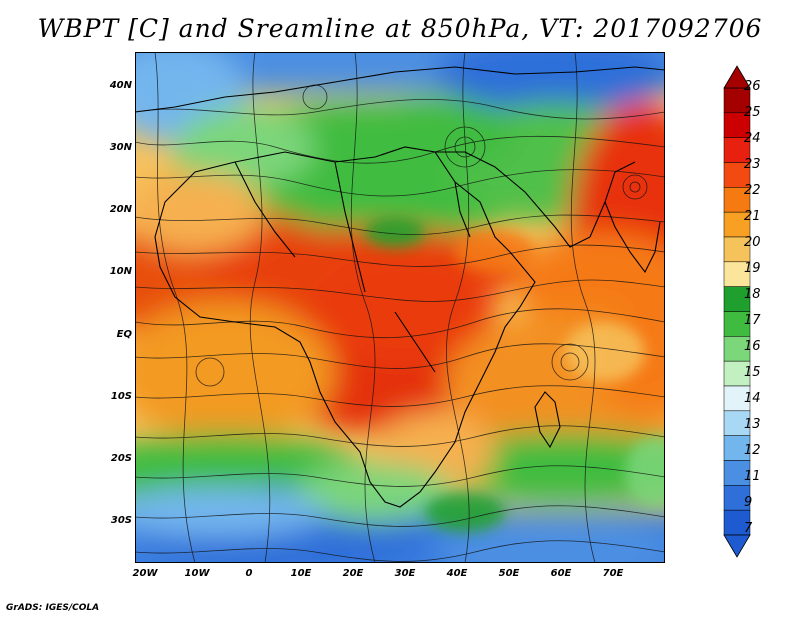  I want to click on lon-label-70e: 70E, so click(613, 573).